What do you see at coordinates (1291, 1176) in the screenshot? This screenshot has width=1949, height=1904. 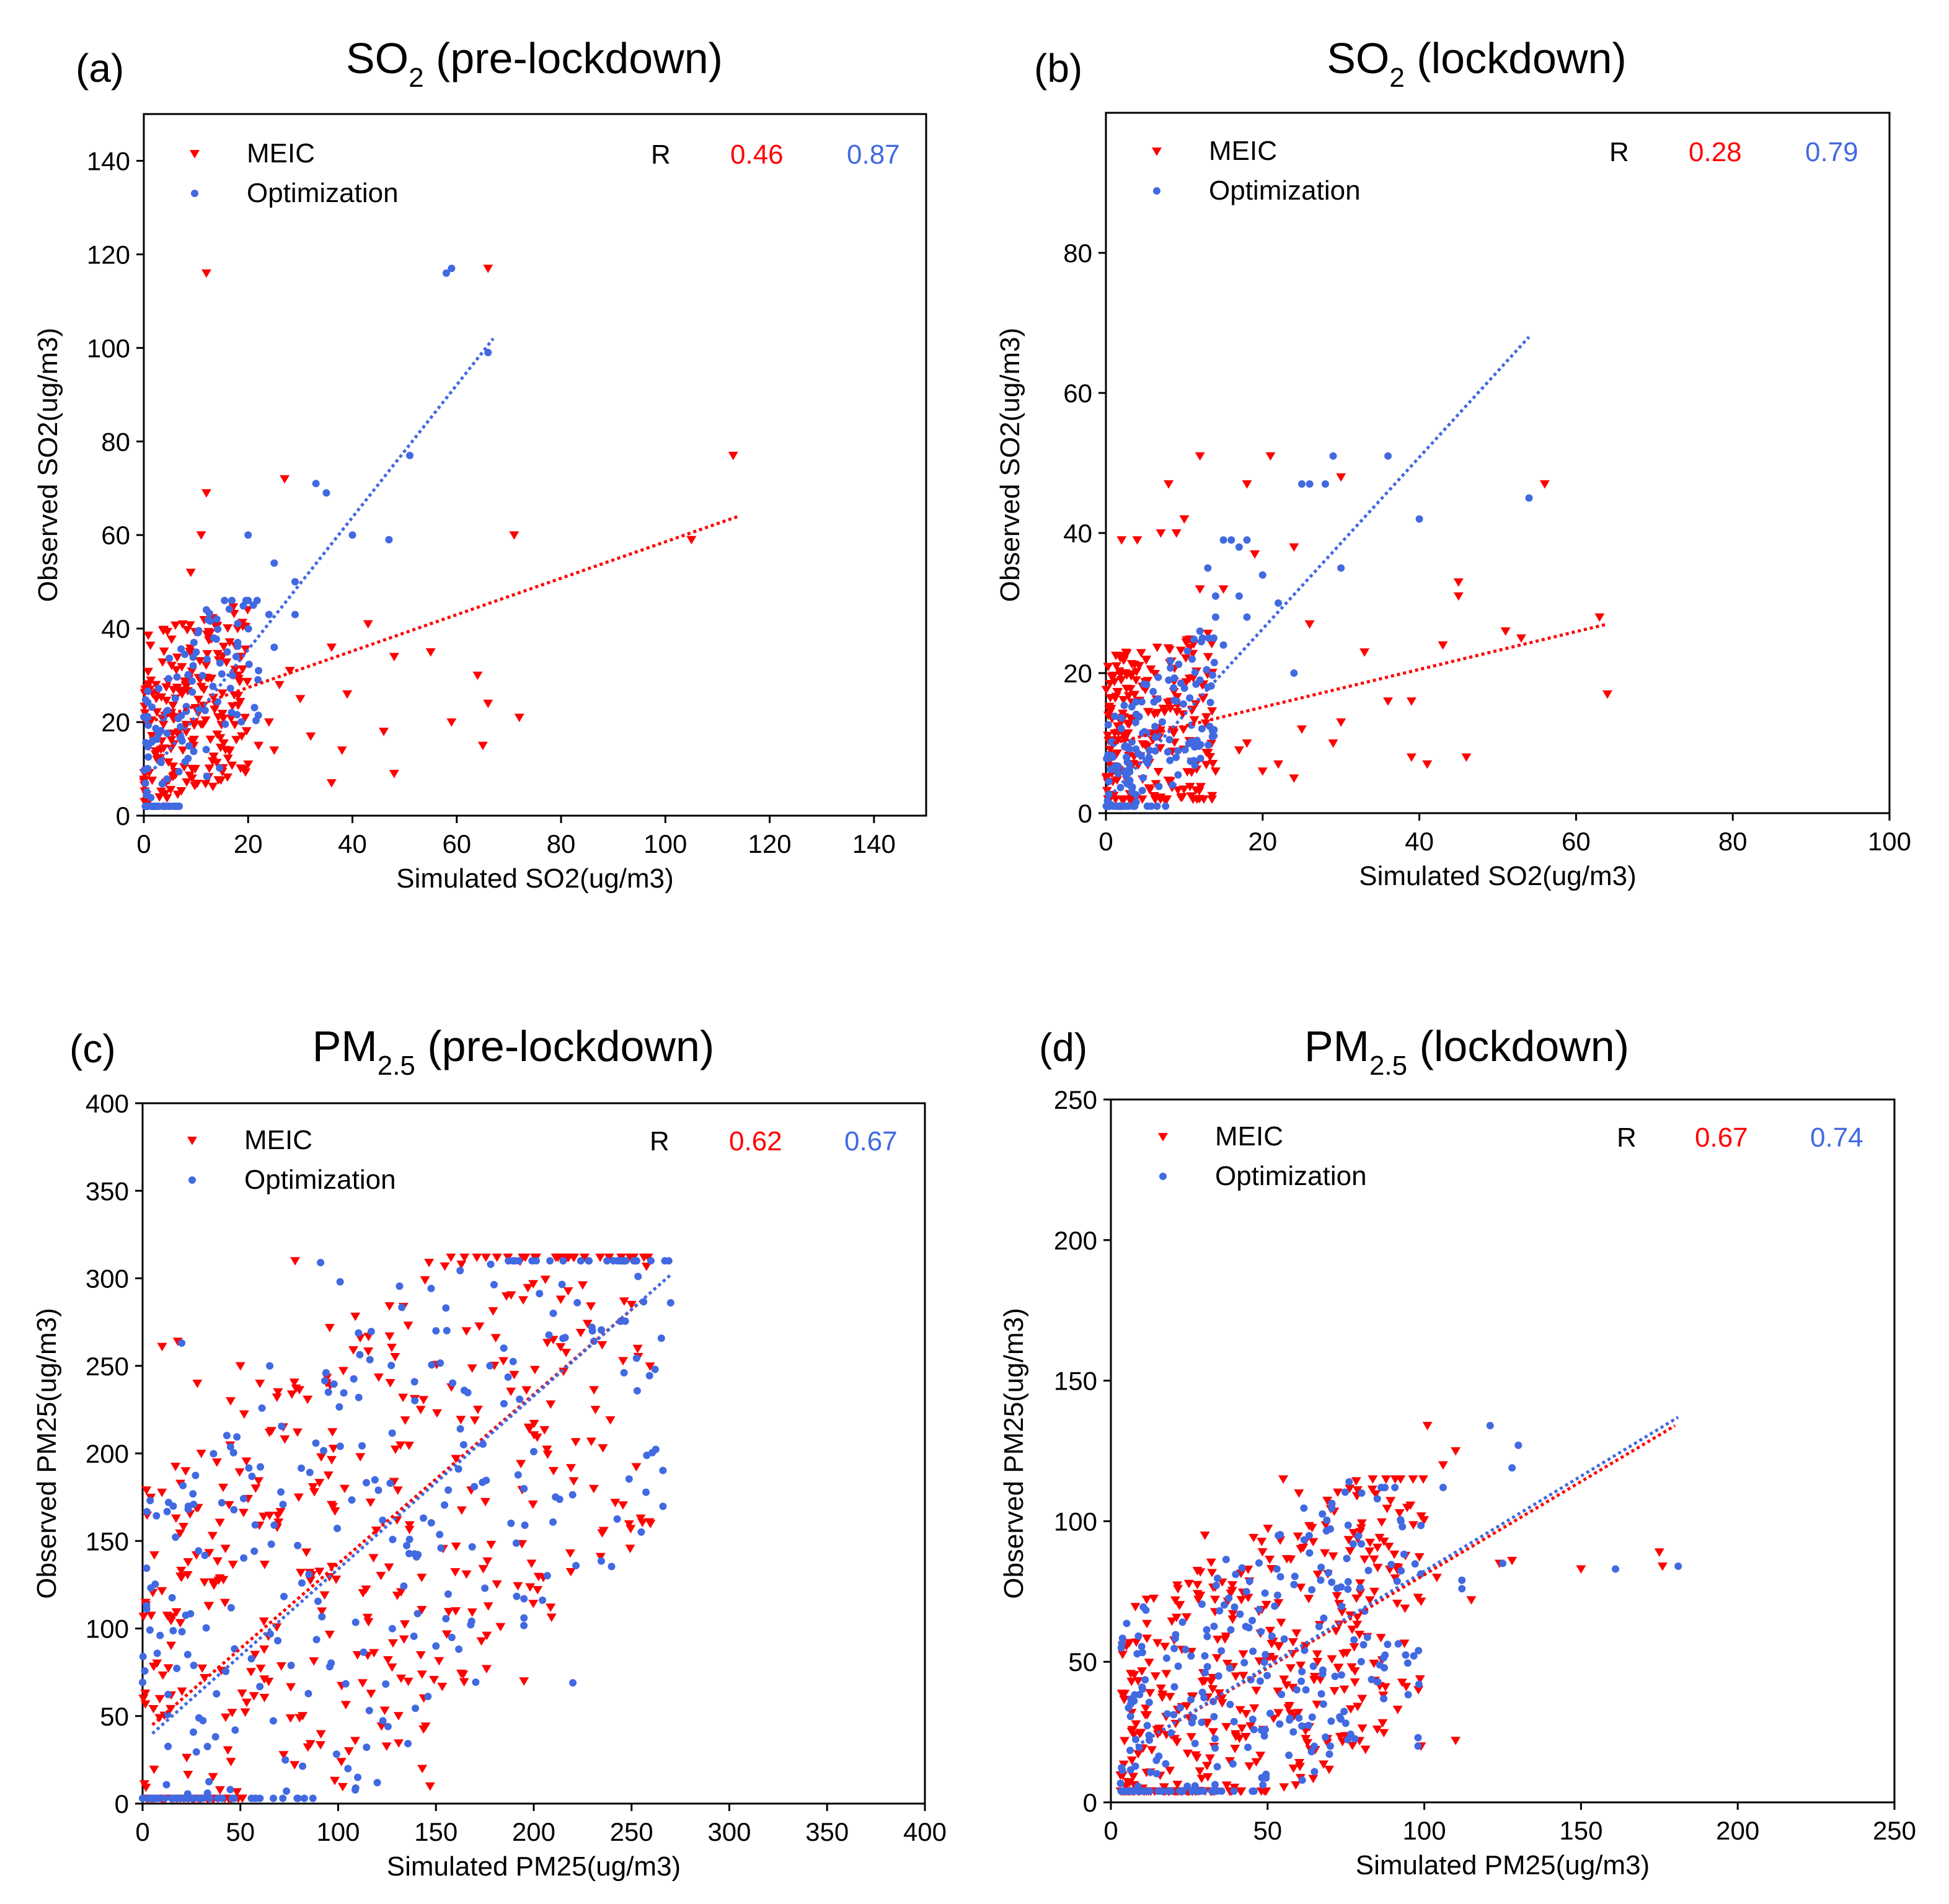 I see `panel-d-legend-optimization: Optimization` at bounding box center [1291, 1176].